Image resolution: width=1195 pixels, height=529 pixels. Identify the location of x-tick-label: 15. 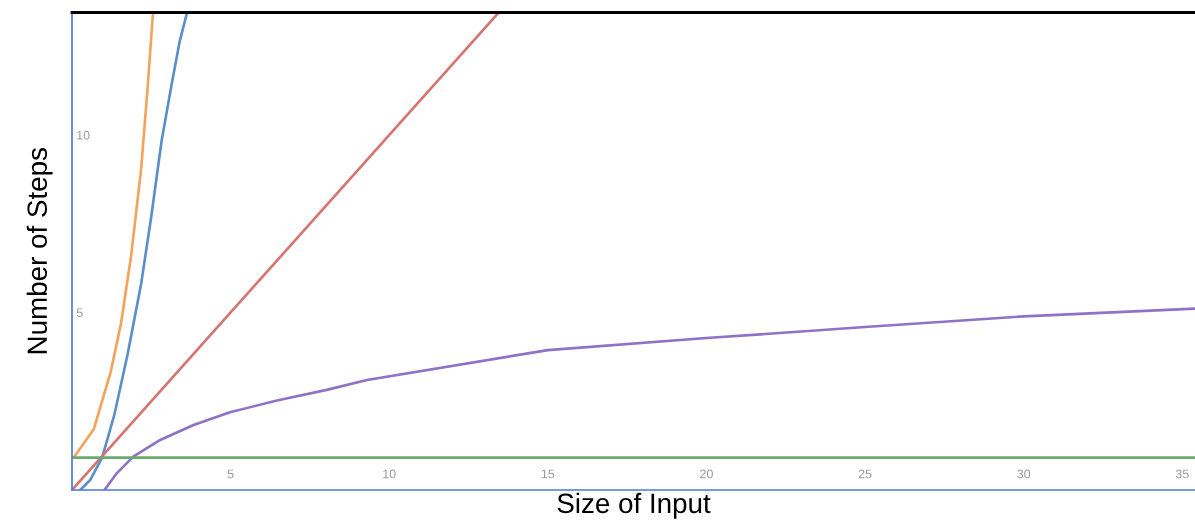
(548, 474).